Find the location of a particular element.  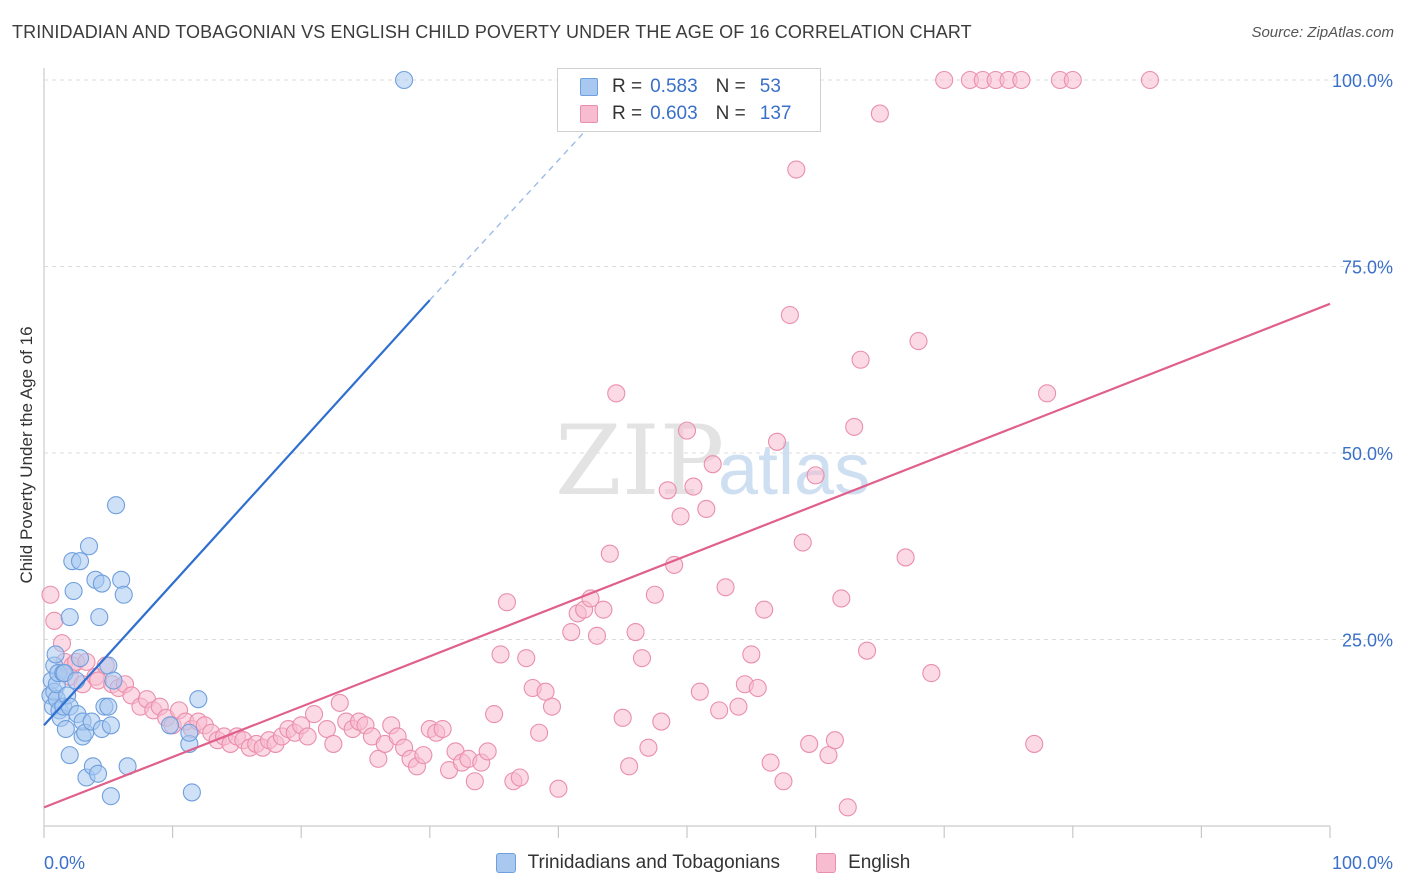

blue-swatch is located at coordinates (505, 863).